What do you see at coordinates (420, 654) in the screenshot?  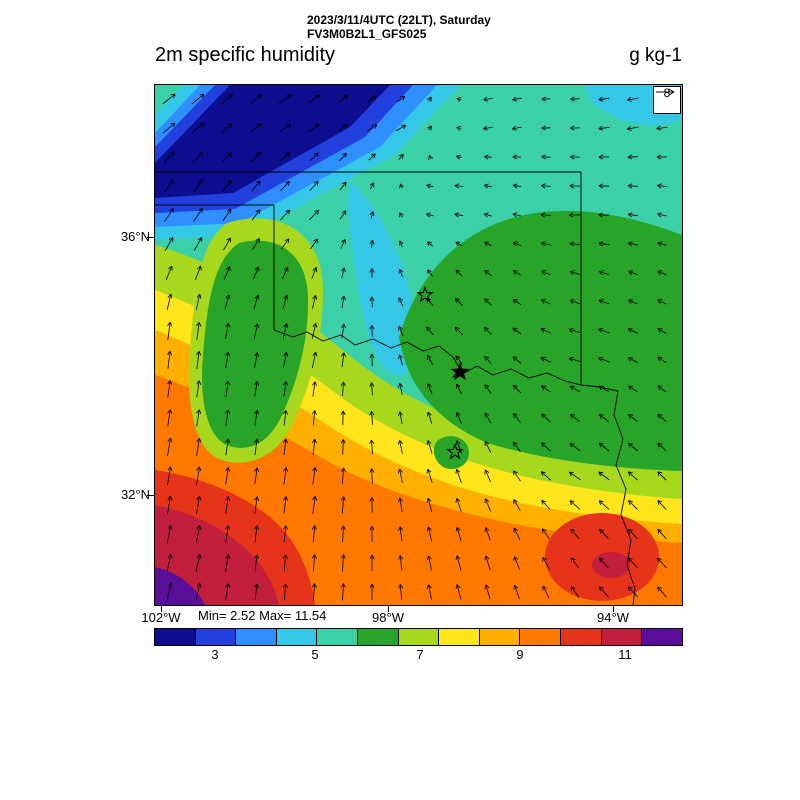 I see `colorbar-tick-label: 7` at bounding box center [420, 654].